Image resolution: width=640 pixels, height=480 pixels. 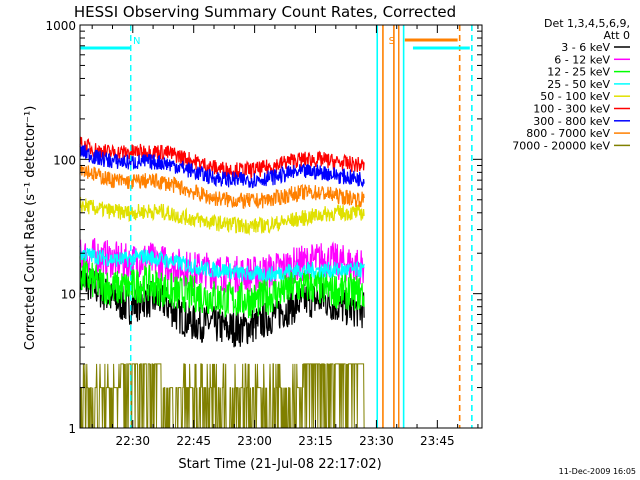 I want to click on y-axis-label: Corrected Count Rate (s⁻¹ detector⁻¹), so click(x=30, y=228).